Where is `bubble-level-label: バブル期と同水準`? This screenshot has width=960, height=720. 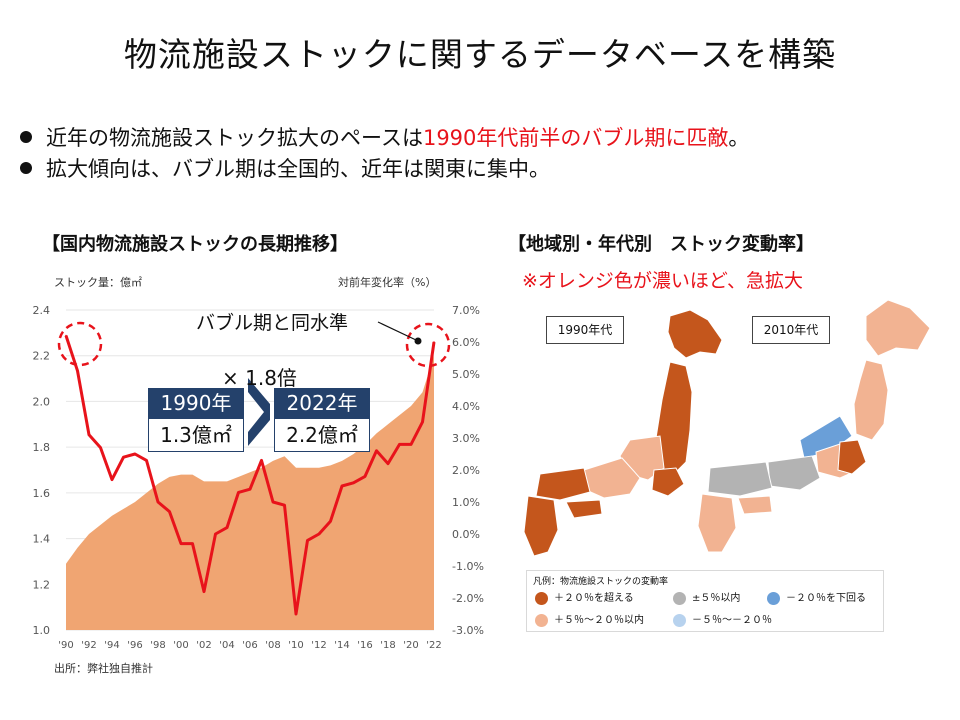
bubble-level-label: バブル期と同水準 is located at coordinates (272, 323).